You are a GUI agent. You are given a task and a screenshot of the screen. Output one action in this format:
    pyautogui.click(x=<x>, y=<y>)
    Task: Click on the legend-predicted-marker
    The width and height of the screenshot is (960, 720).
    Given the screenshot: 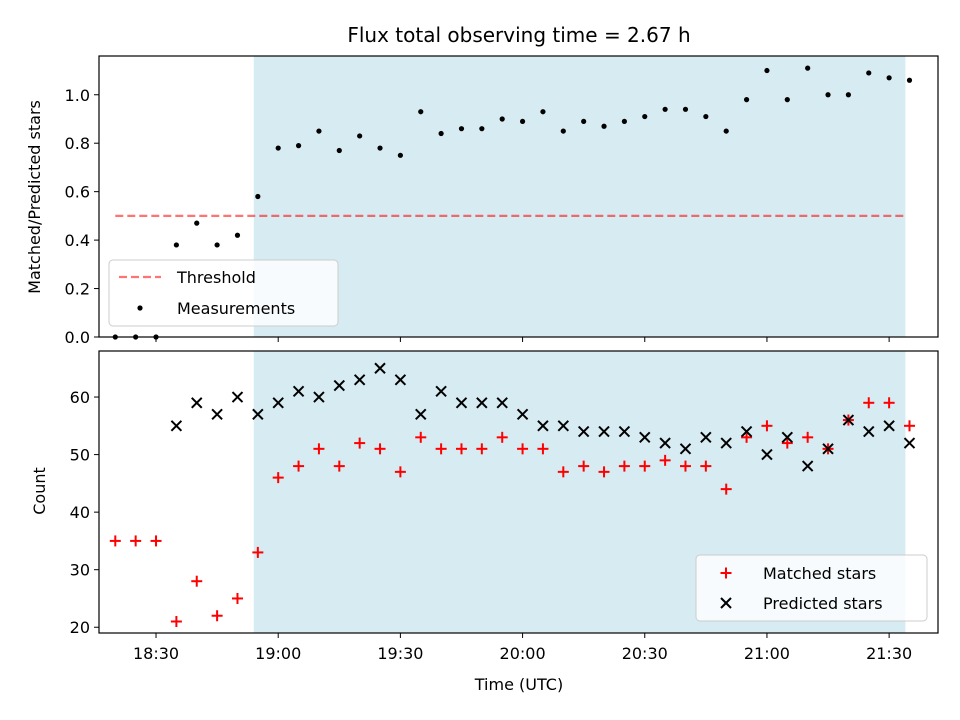 What is the action you would take?
    pyautogui.click(x=726, y=603)
    